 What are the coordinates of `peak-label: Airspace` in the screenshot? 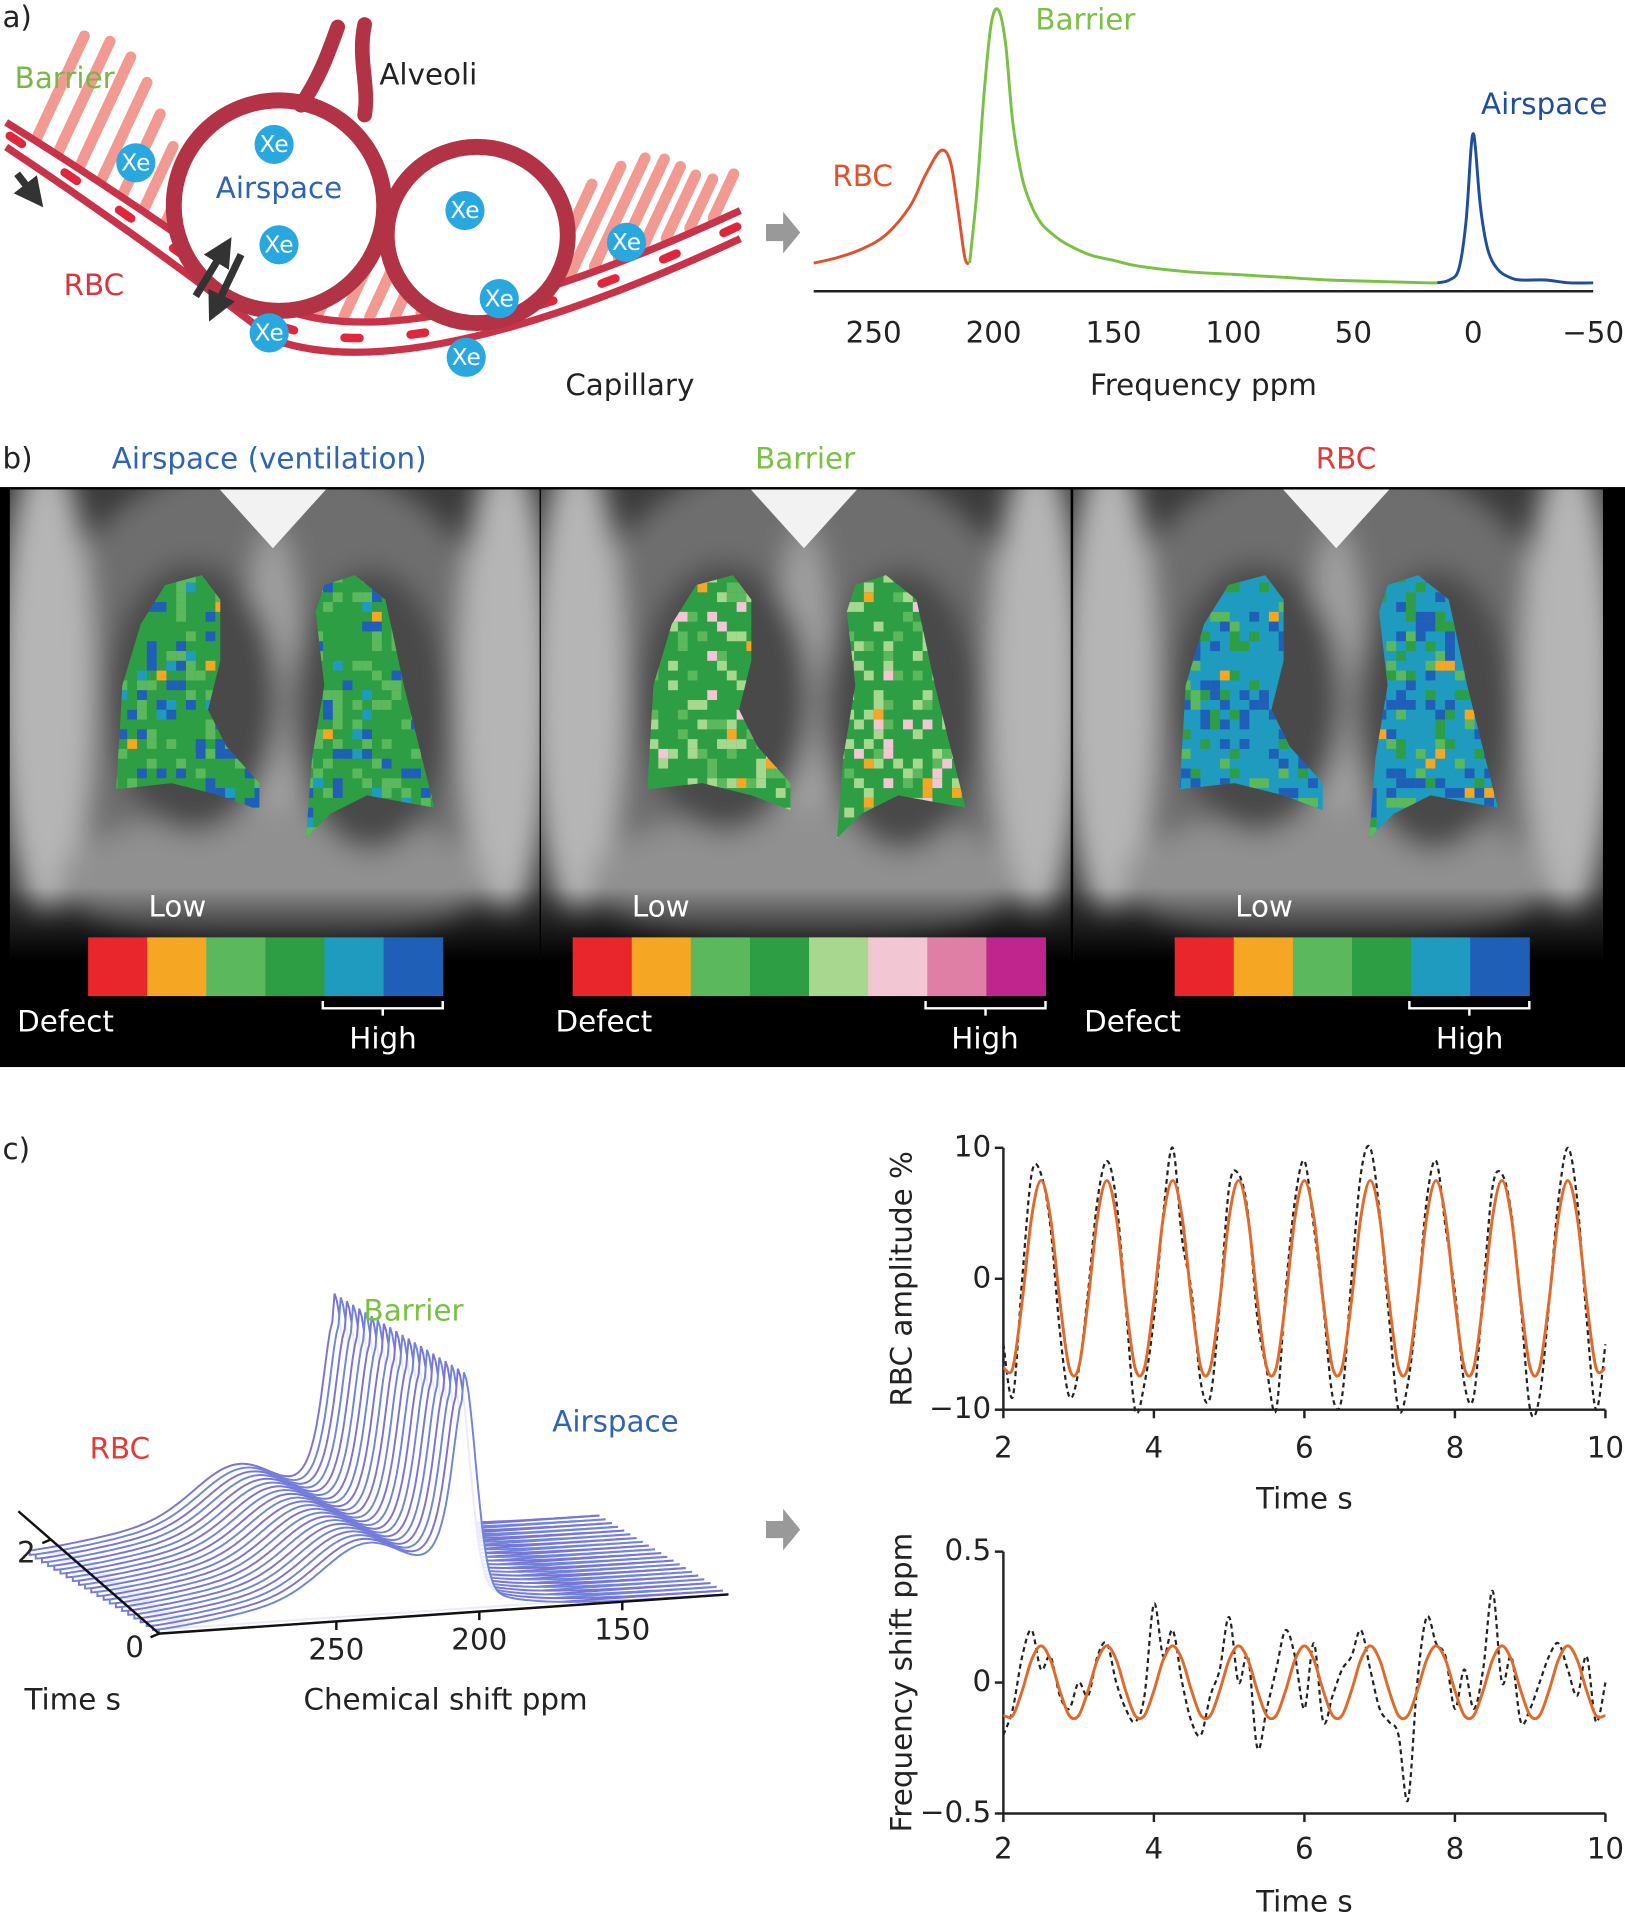 It's located at (615, 1422).